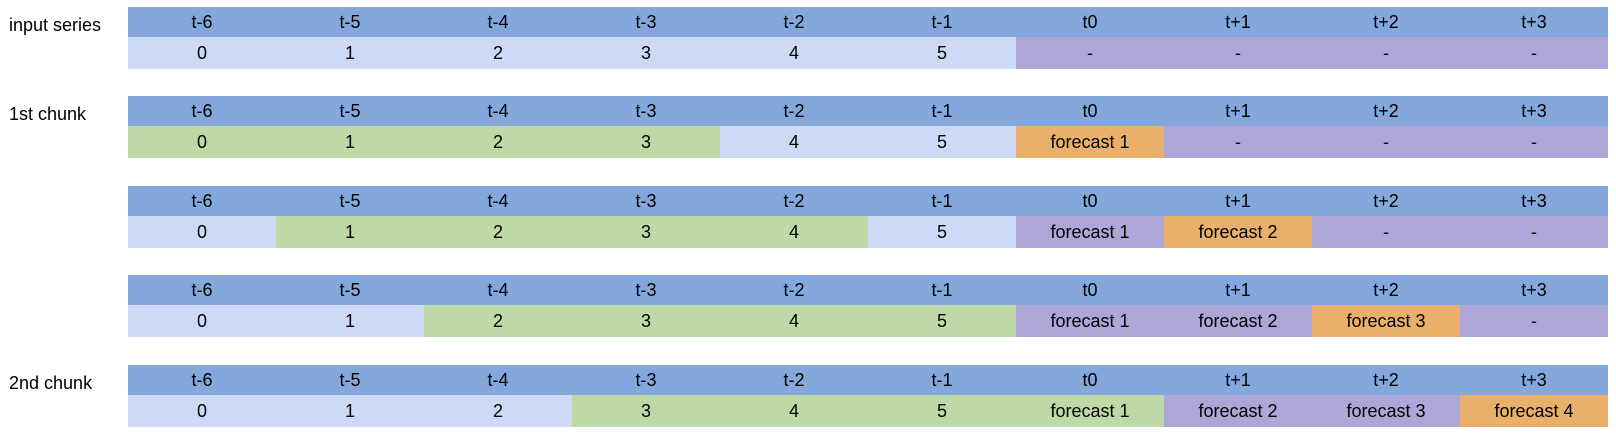  Describe the element at coordinates (1238, 232) in the screenshot. I see `forecast-cell: forecast 2` at that location.